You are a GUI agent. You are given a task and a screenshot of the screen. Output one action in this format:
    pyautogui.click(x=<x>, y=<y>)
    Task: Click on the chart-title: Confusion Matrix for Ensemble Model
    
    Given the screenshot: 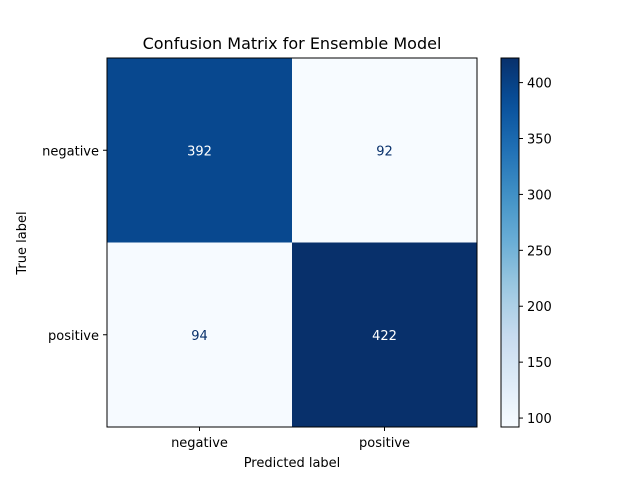 What is the action you would take?
    pyautogui.click(x=292, y=43)
    